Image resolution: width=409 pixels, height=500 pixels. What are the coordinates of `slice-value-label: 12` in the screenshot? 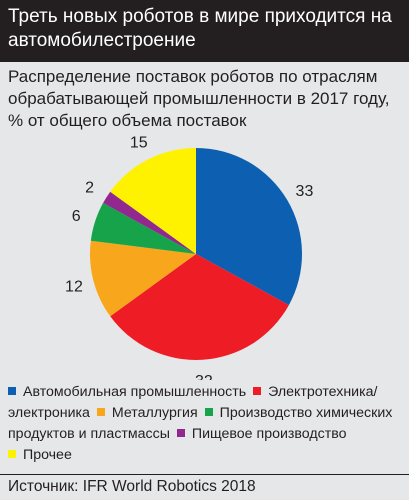 It's located at (74, 286).